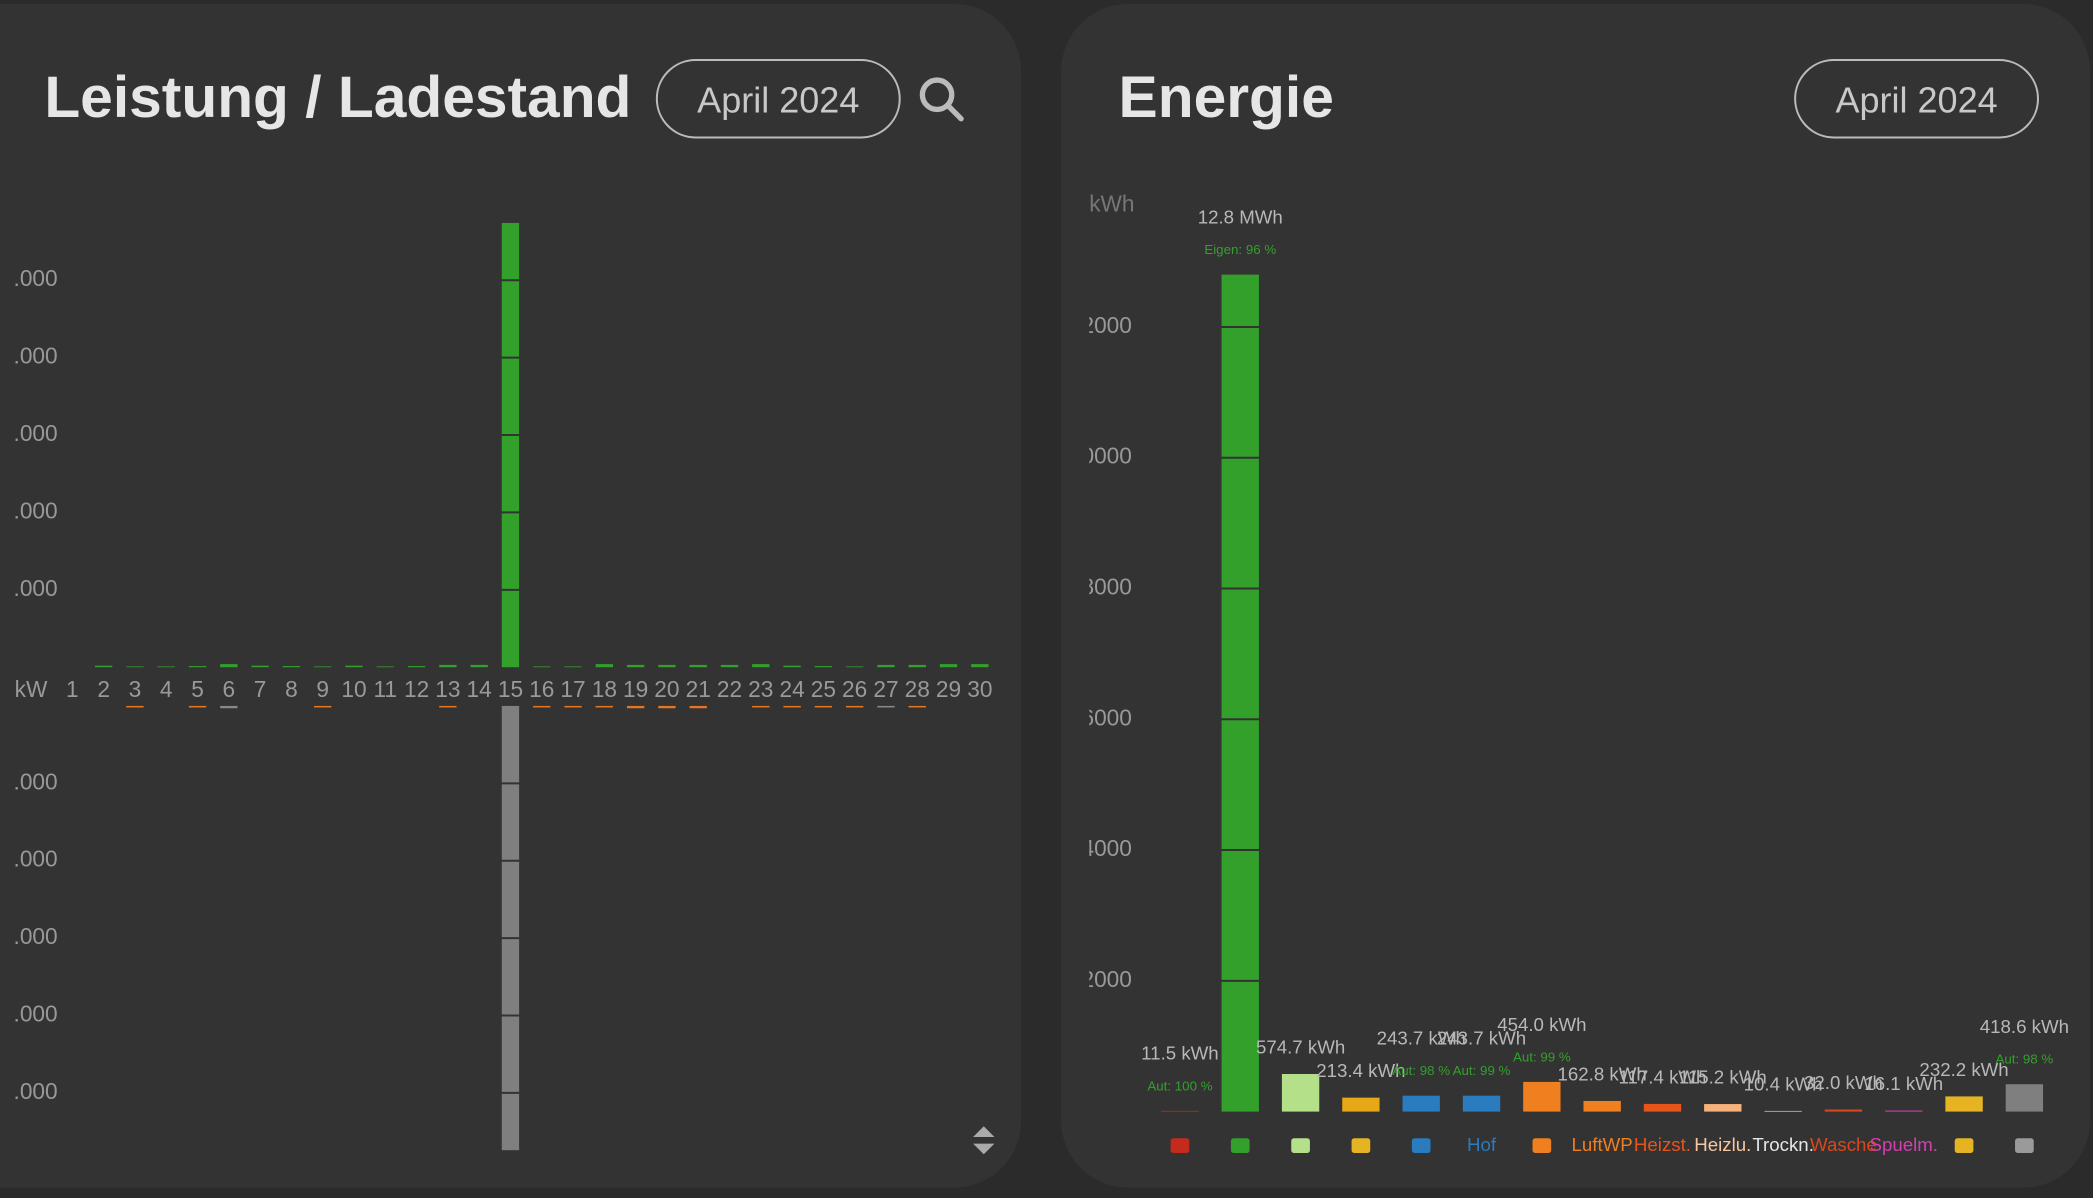 The width and height of the screenshot is (2093, 1198). Describe the element at coordinates (1300, 1047) in the screenshot. I see `value-label: 574.7 kWh` at that location.